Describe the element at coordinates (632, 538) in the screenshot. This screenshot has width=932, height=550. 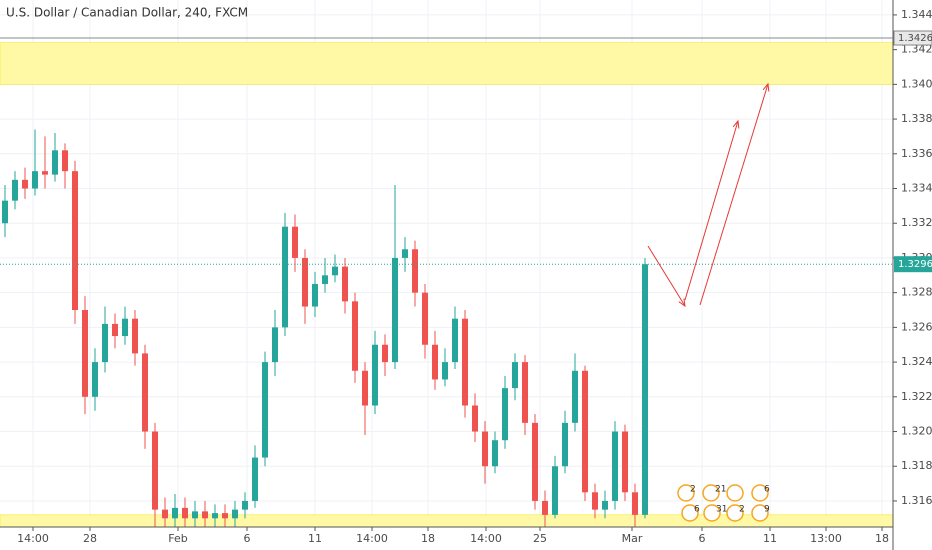
I see `x-tick-label: Mar` at that location.